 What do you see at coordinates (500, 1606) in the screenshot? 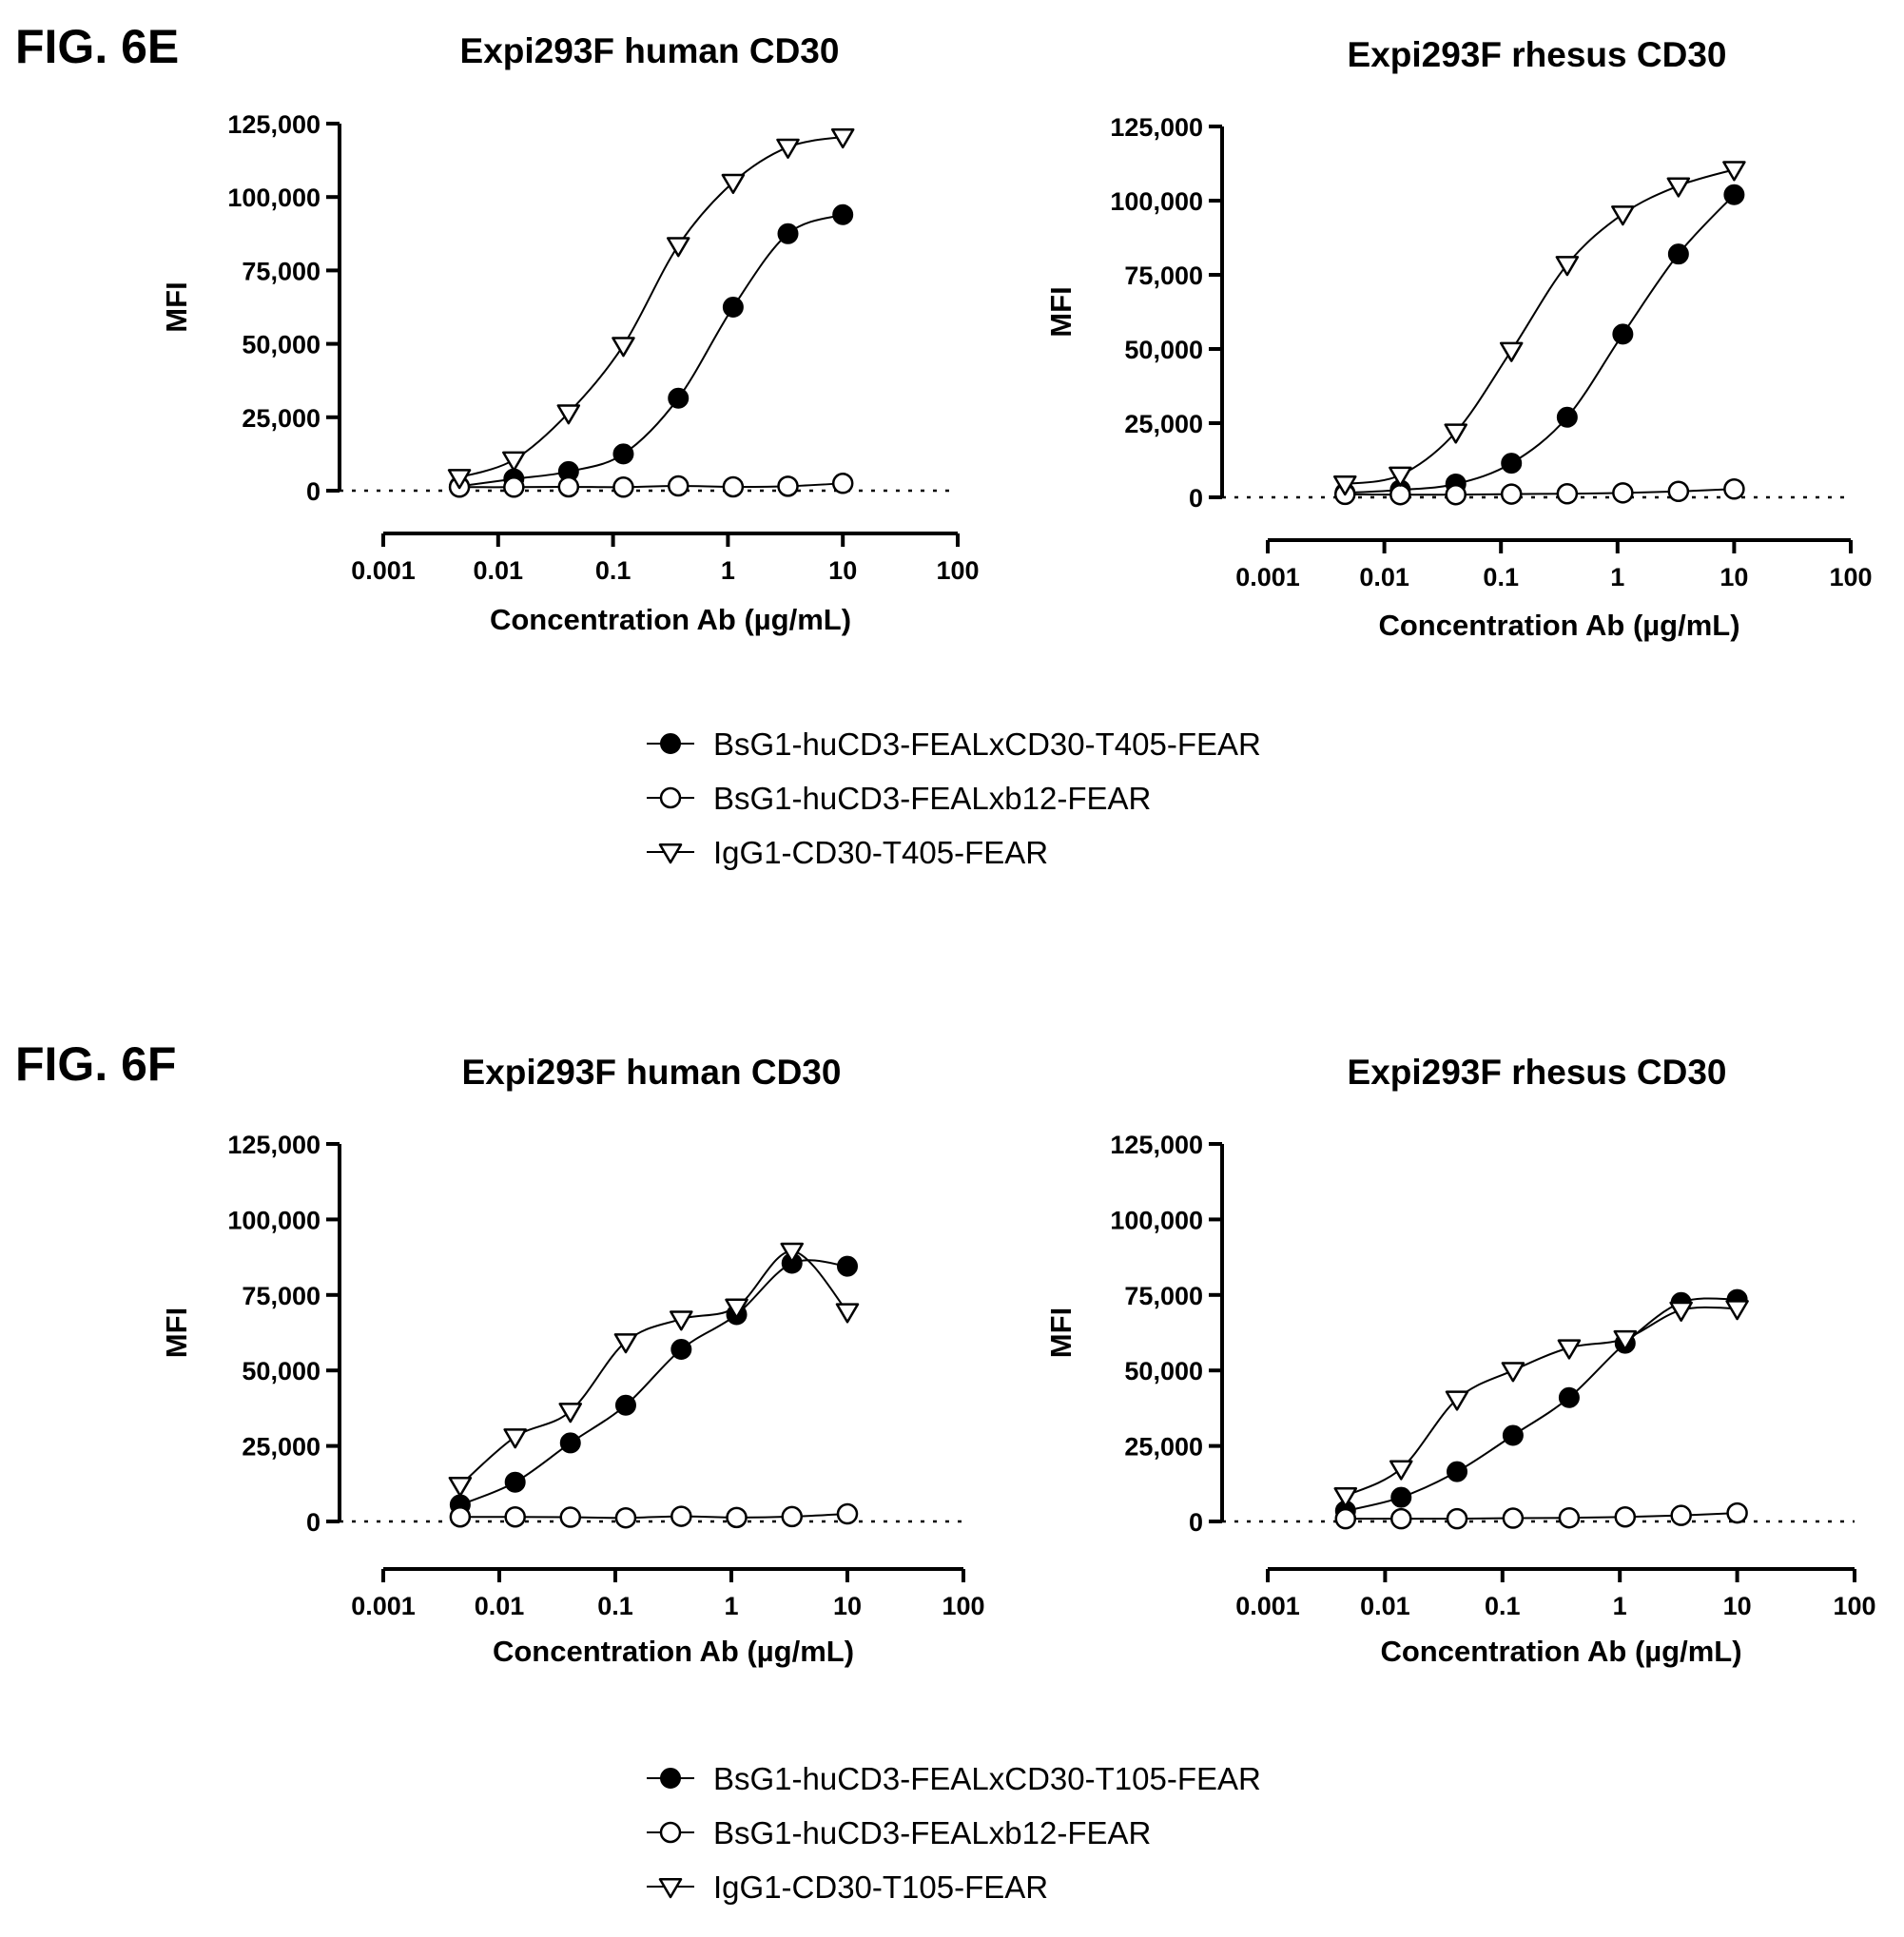
I see `x-tick-label: 0.01` at bounding box center [500, 1606].